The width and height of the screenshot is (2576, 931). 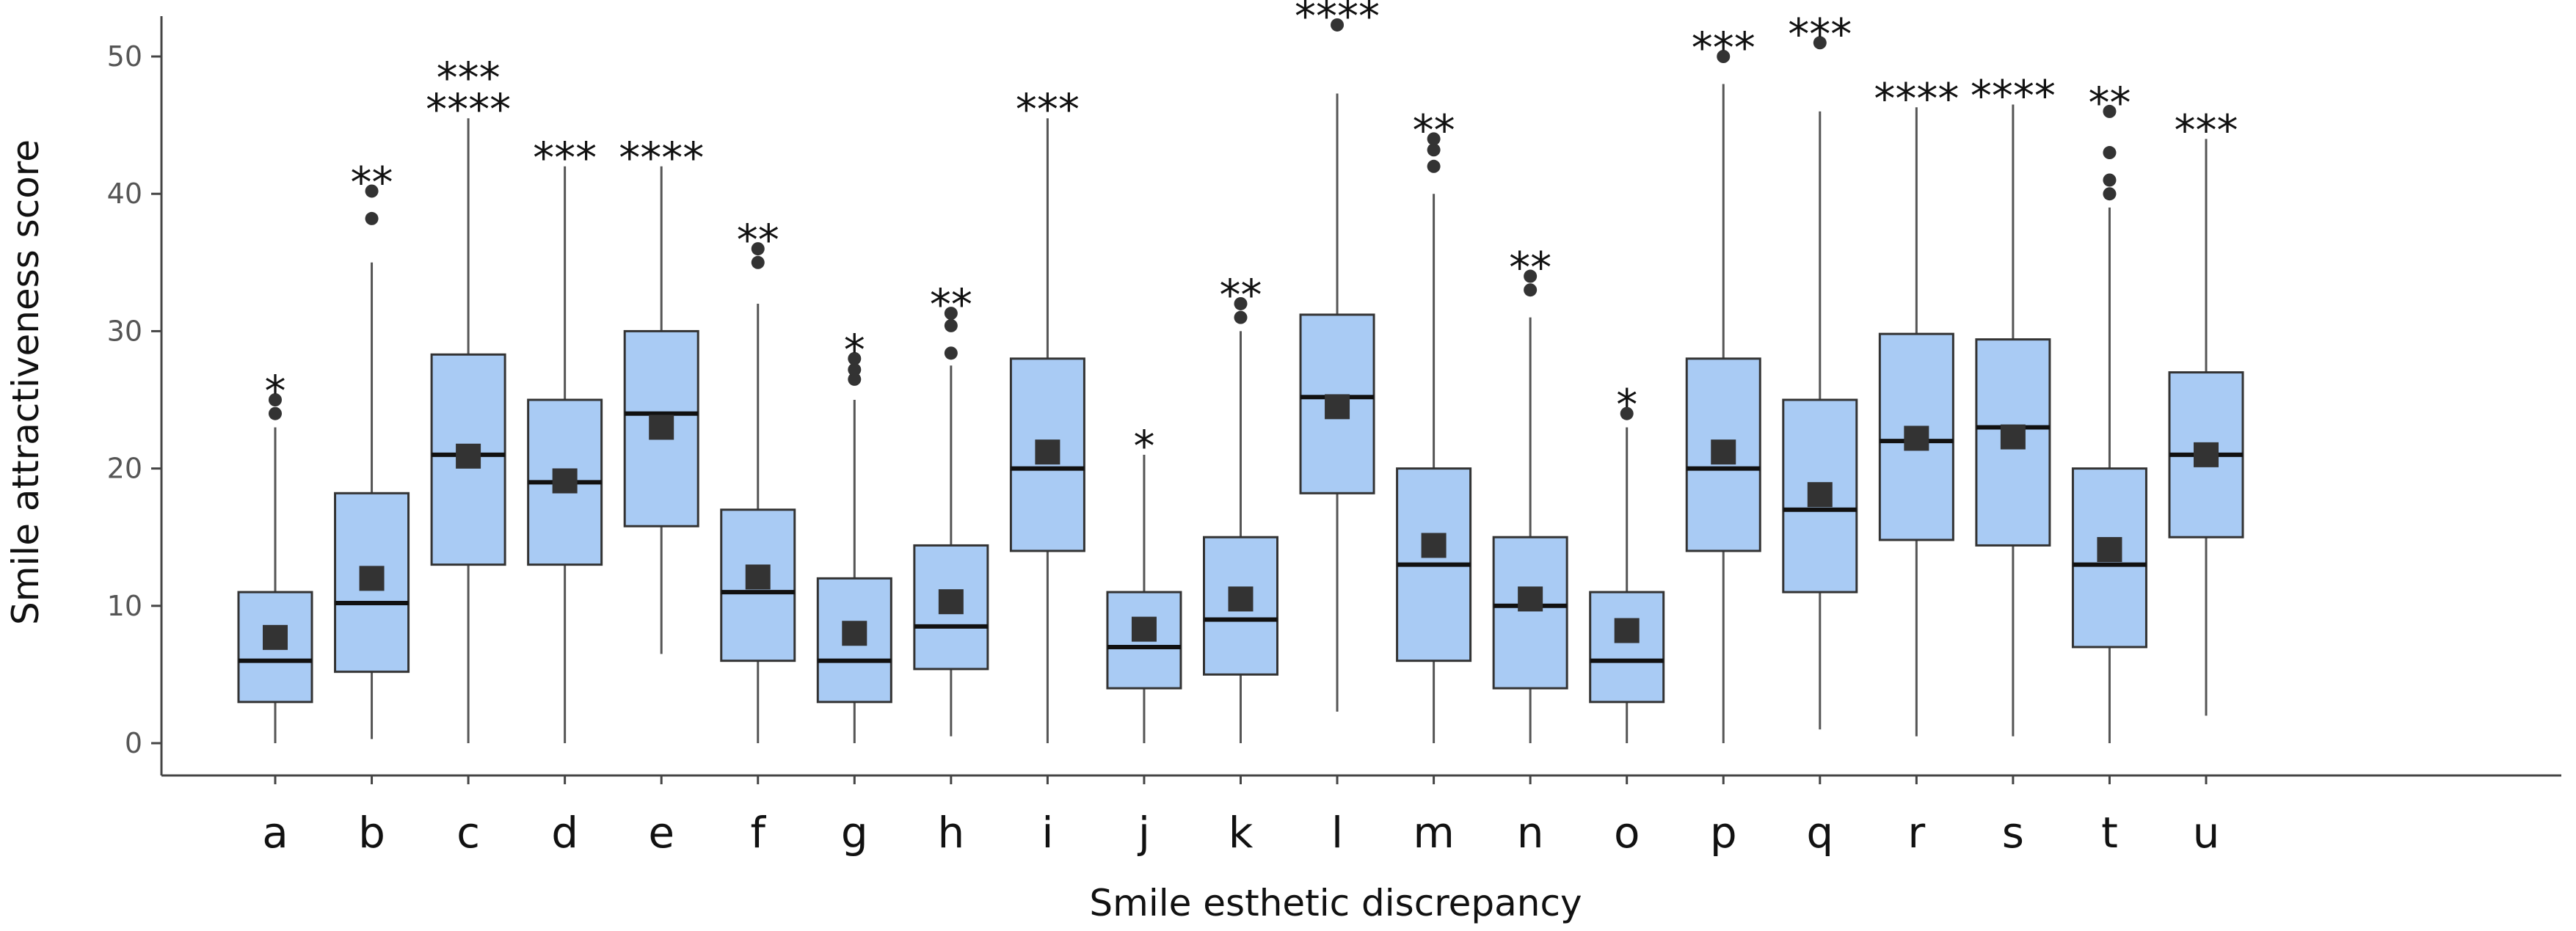 I want to click on box-group-l: ****, so click(x=1337, y=356).